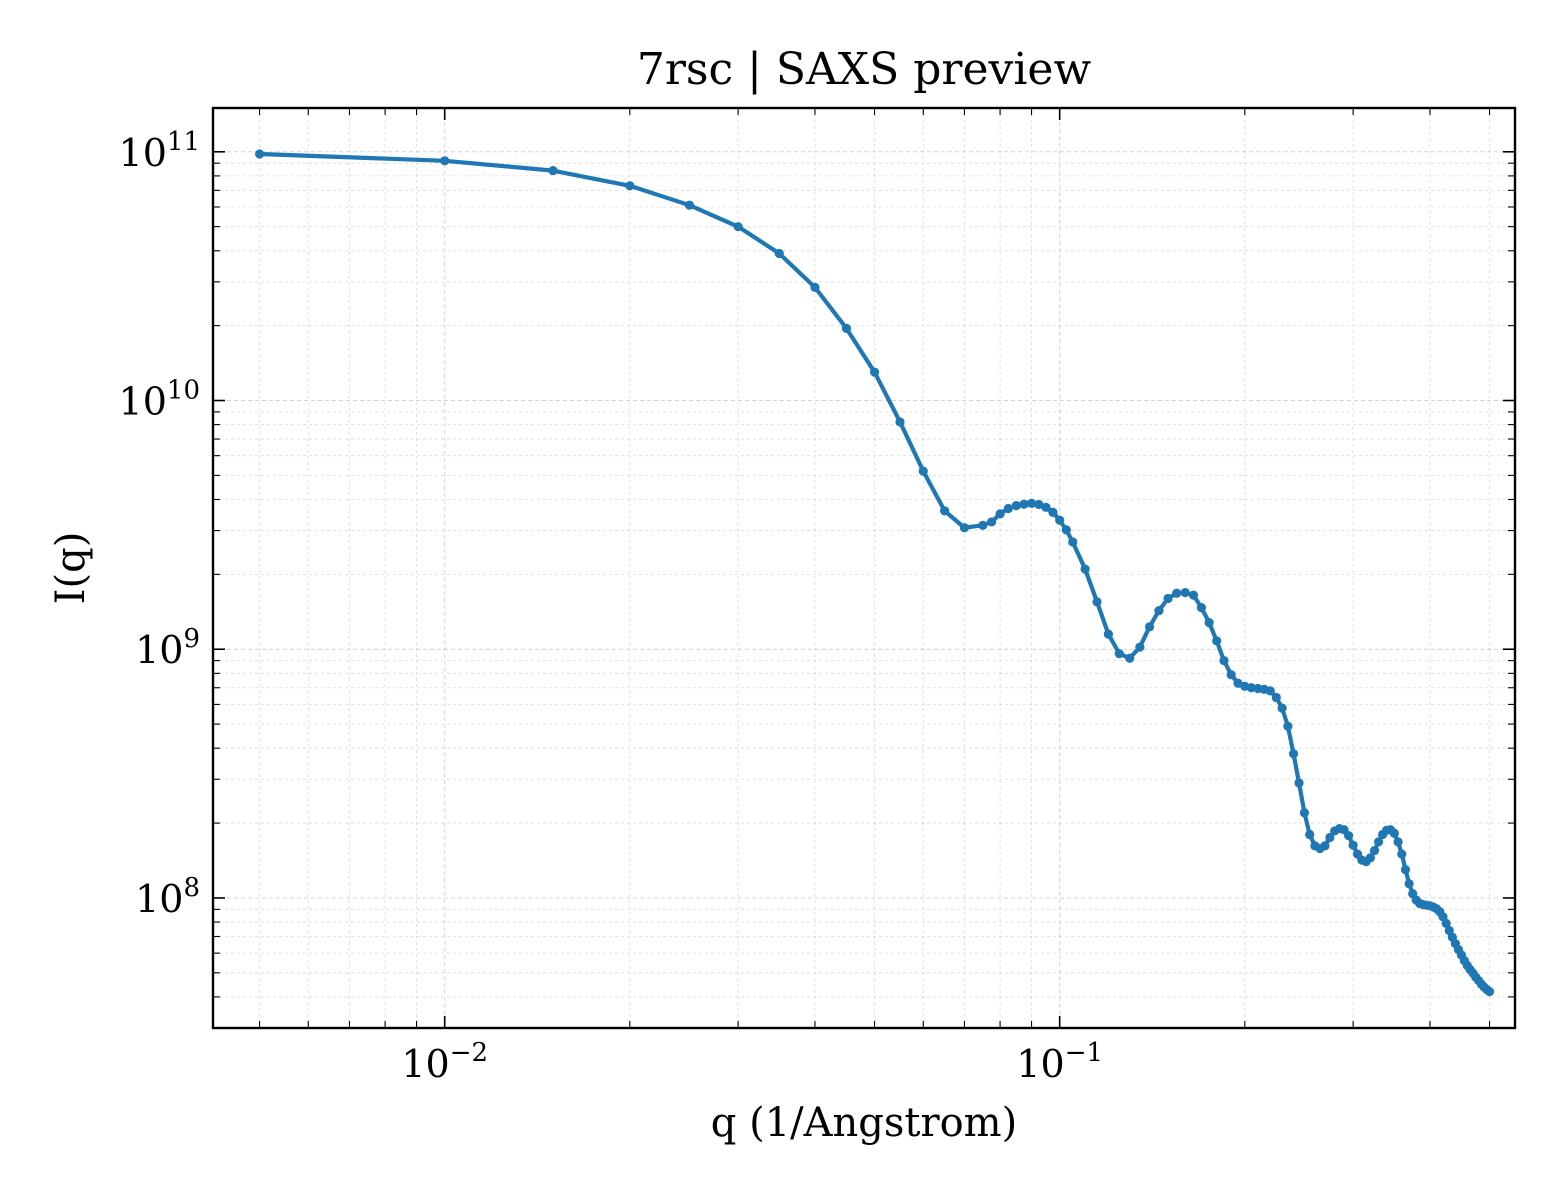 This screenshot has height=1204, width=1560. I want to click on y-tick-label: 109, so click(167, 648).